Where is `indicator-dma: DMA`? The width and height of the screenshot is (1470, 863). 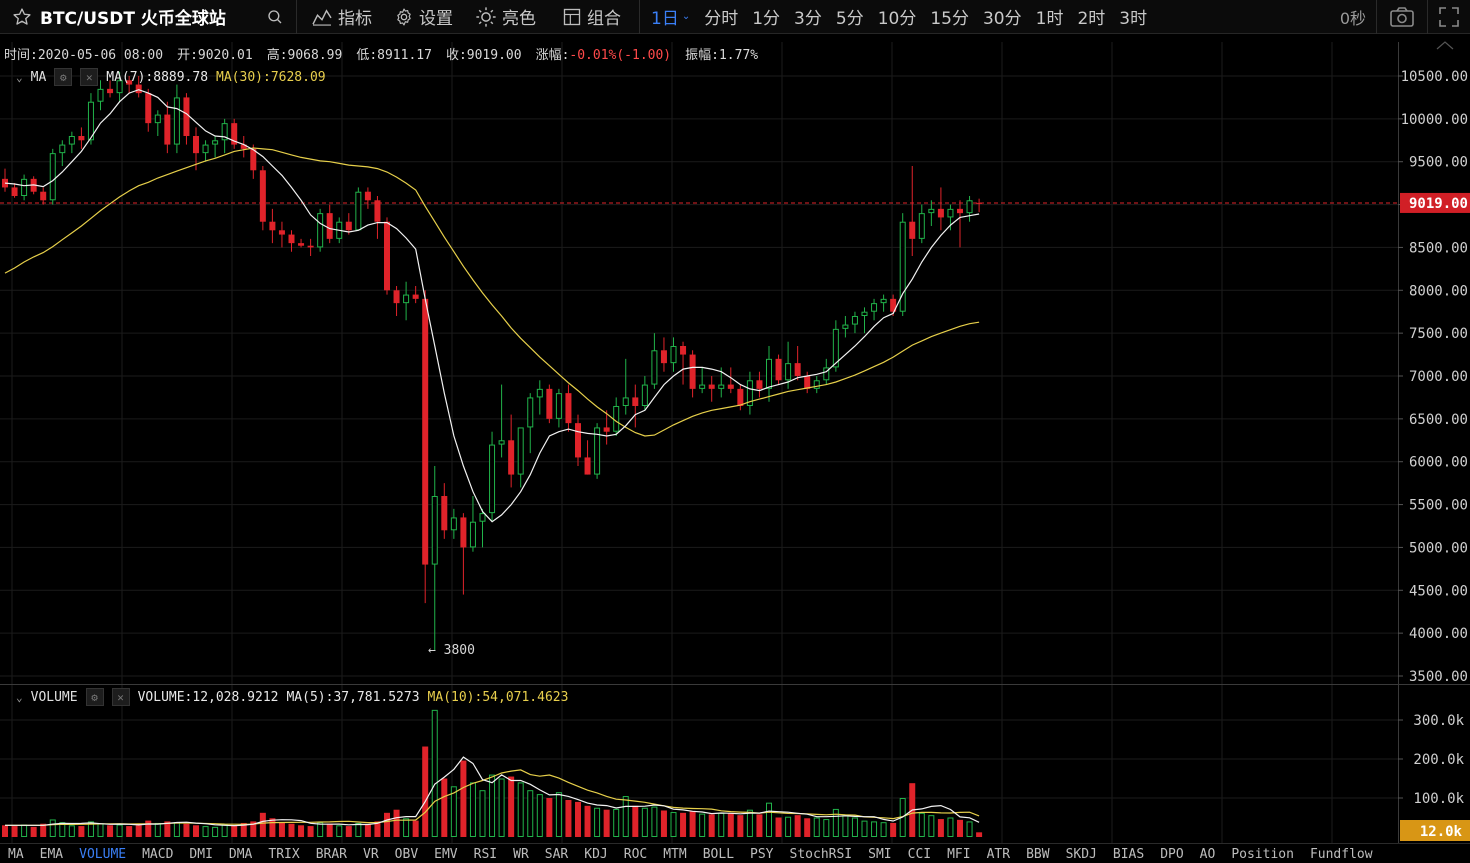
indicator-dma: DMA is located at coordinates (240, 854).